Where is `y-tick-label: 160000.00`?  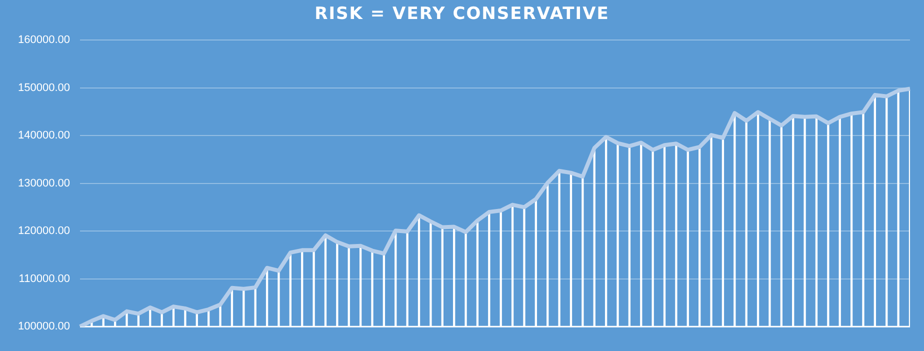 y-tick-label: 160000.00 is located at coordinates (44, 40).